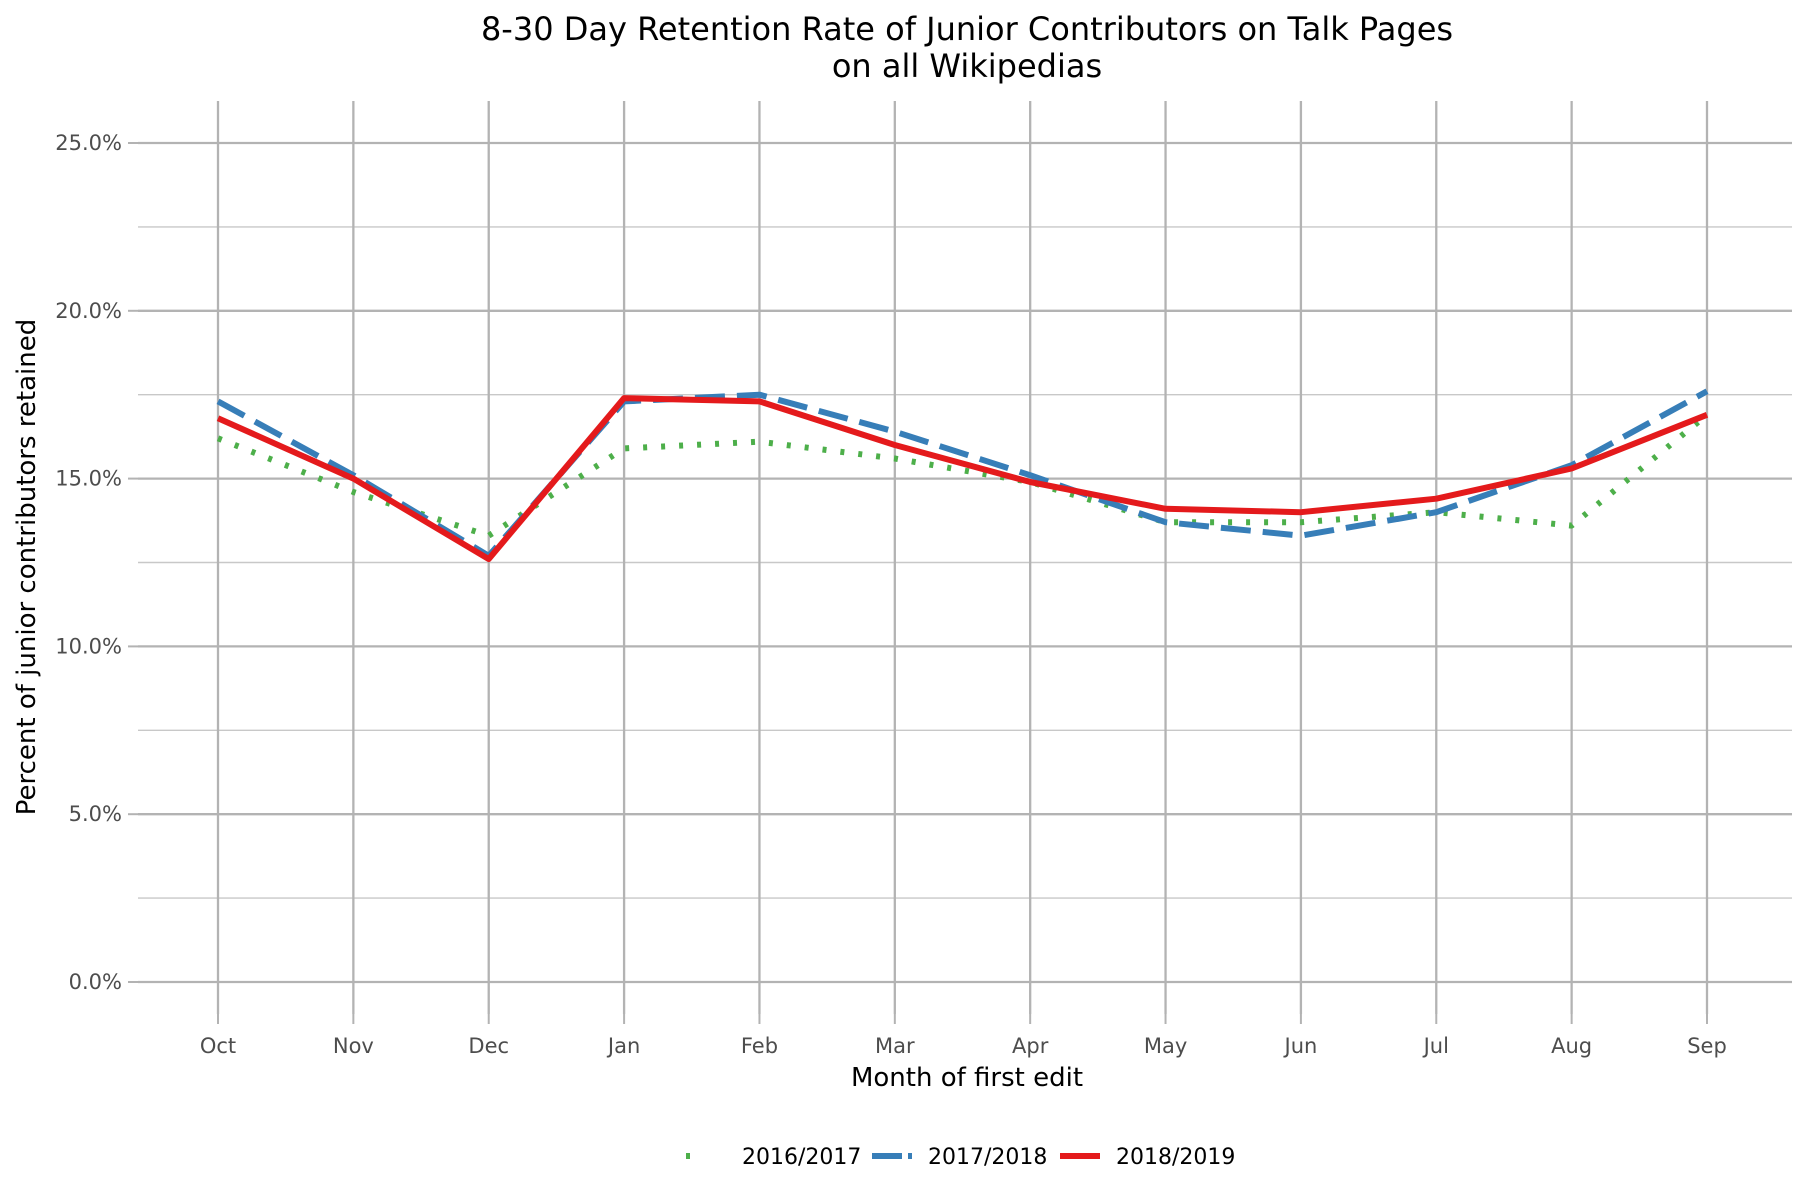 The height and width of the screenshot is (1204, 1800). I want to click on y-tick-label: 5.0%, so click(95, 814).